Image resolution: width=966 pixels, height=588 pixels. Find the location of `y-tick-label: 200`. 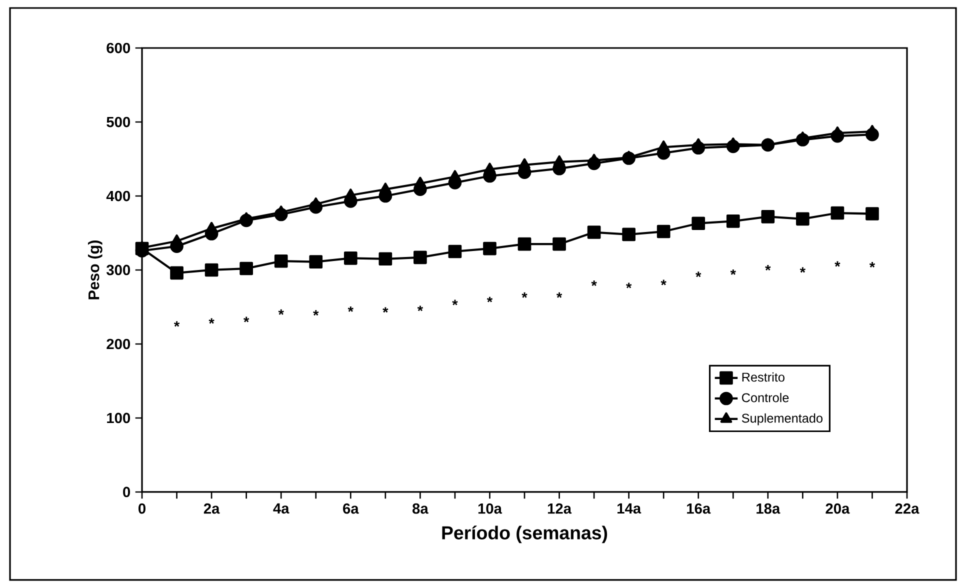

y-tick-label: 200 is located at coordinates (118, 344).